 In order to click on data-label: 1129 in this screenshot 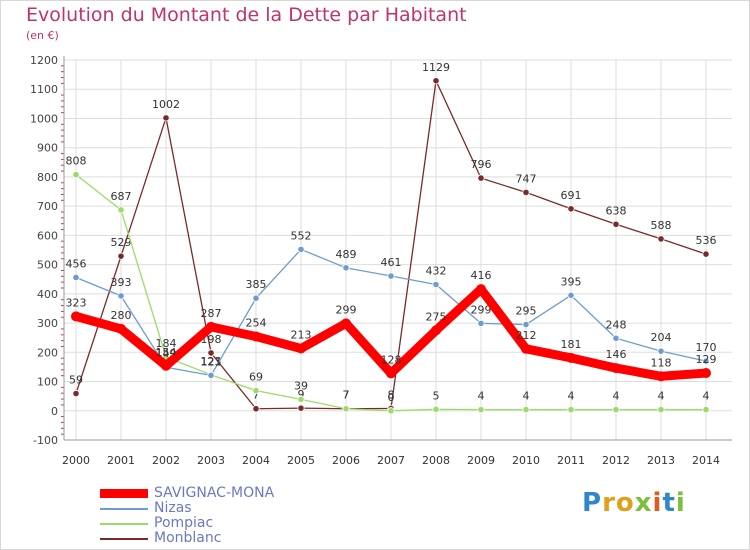, I will do `click(436, 67)`.